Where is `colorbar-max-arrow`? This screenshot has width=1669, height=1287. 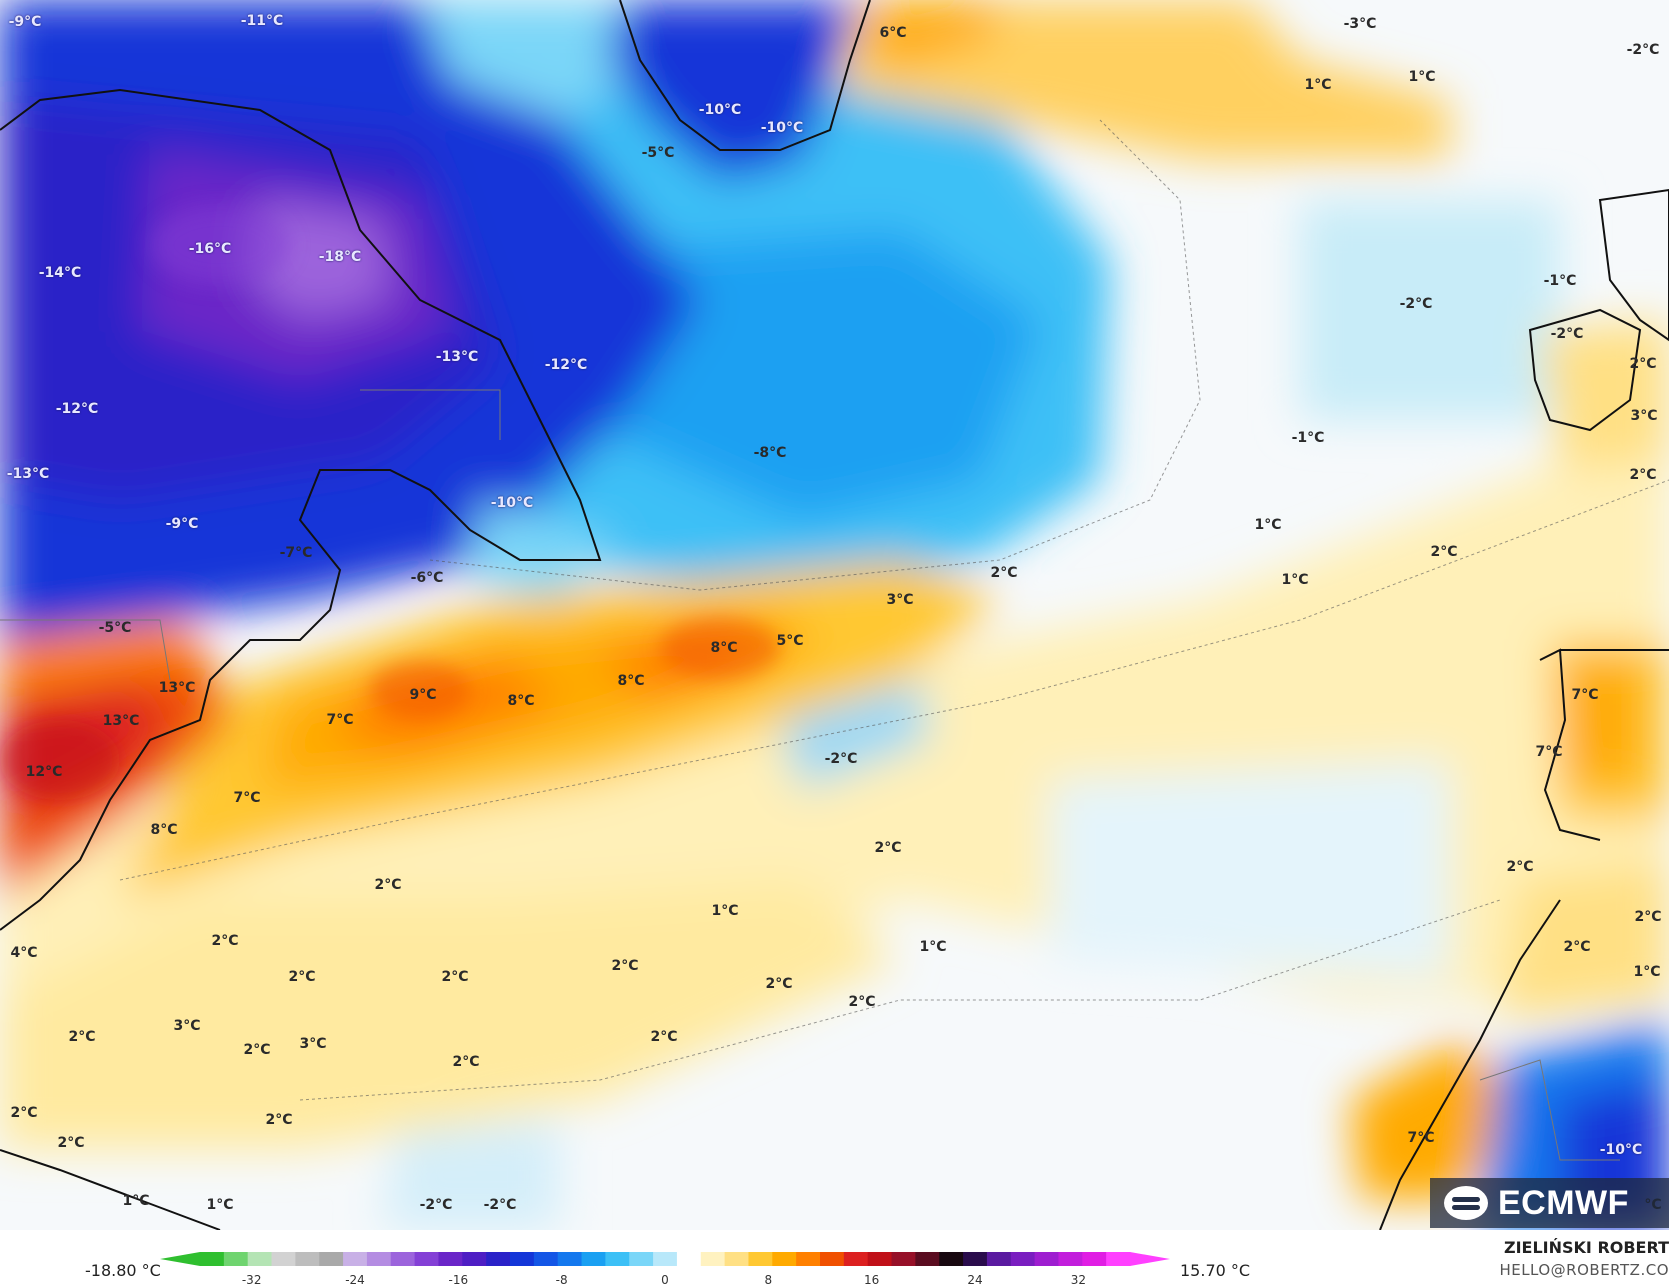
colorbar-max-arrow is located at coordinates (1150, 1259).